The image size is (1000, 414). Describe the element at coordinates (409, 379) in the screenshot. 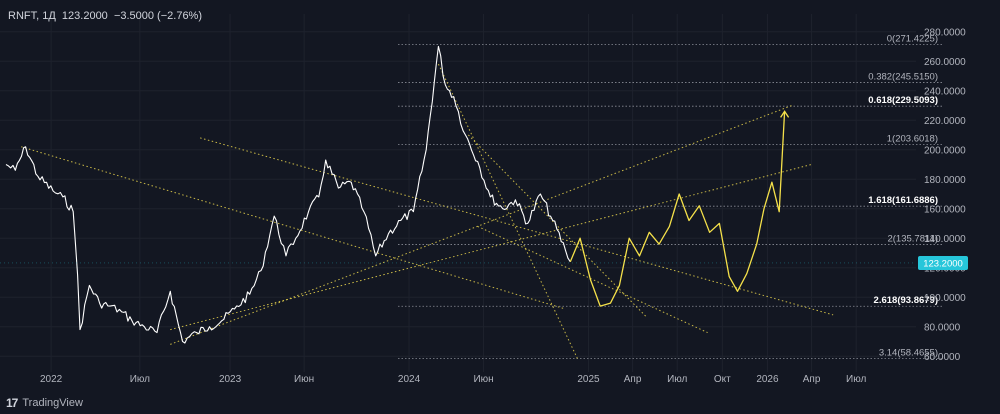

I see `x-tick-label: 2024` at that location.